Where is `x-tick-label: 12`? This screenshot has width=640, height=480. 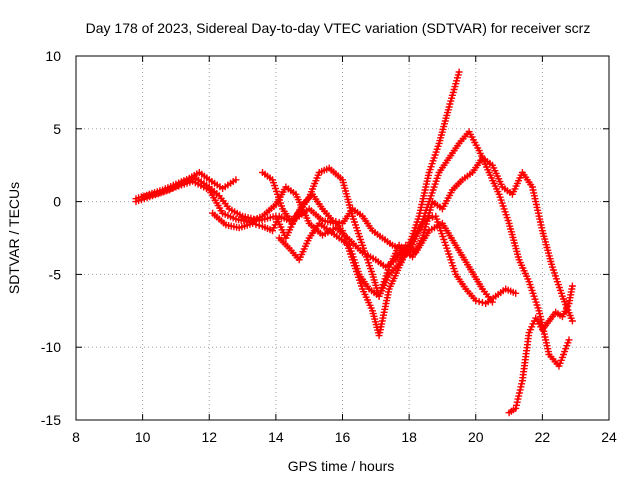 x-tick-label: 12 is located at coordinates (209, 437).